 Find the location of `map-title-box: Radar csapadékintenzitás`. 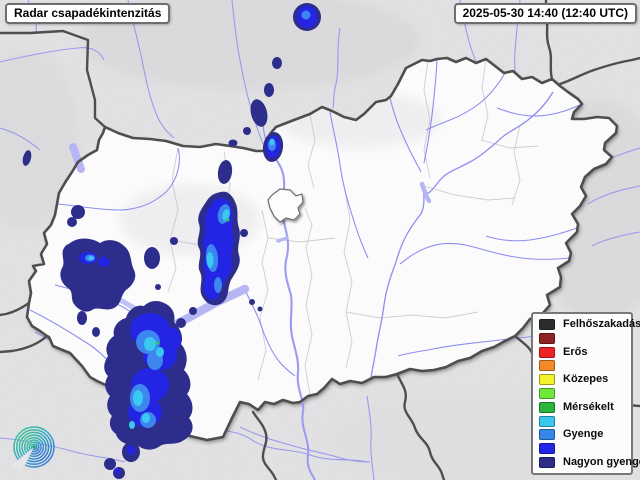

map-title-box: Radar csapadékintenzitás is located at coordinates (88, 13).